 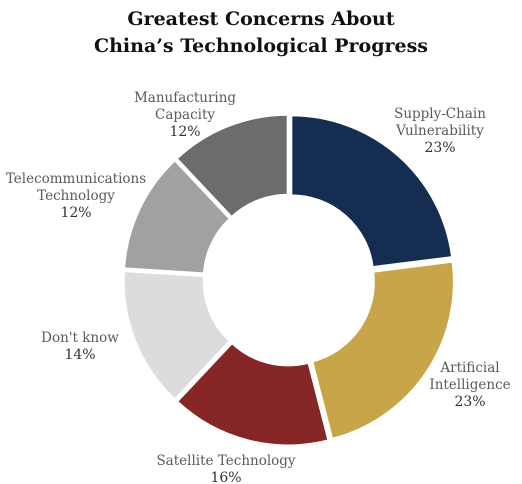 What do you see at coordinates (75, 213) in the screenshot?
I see `slice-value-telecommunications-technology: 12%` at bounding box center [75, 213].